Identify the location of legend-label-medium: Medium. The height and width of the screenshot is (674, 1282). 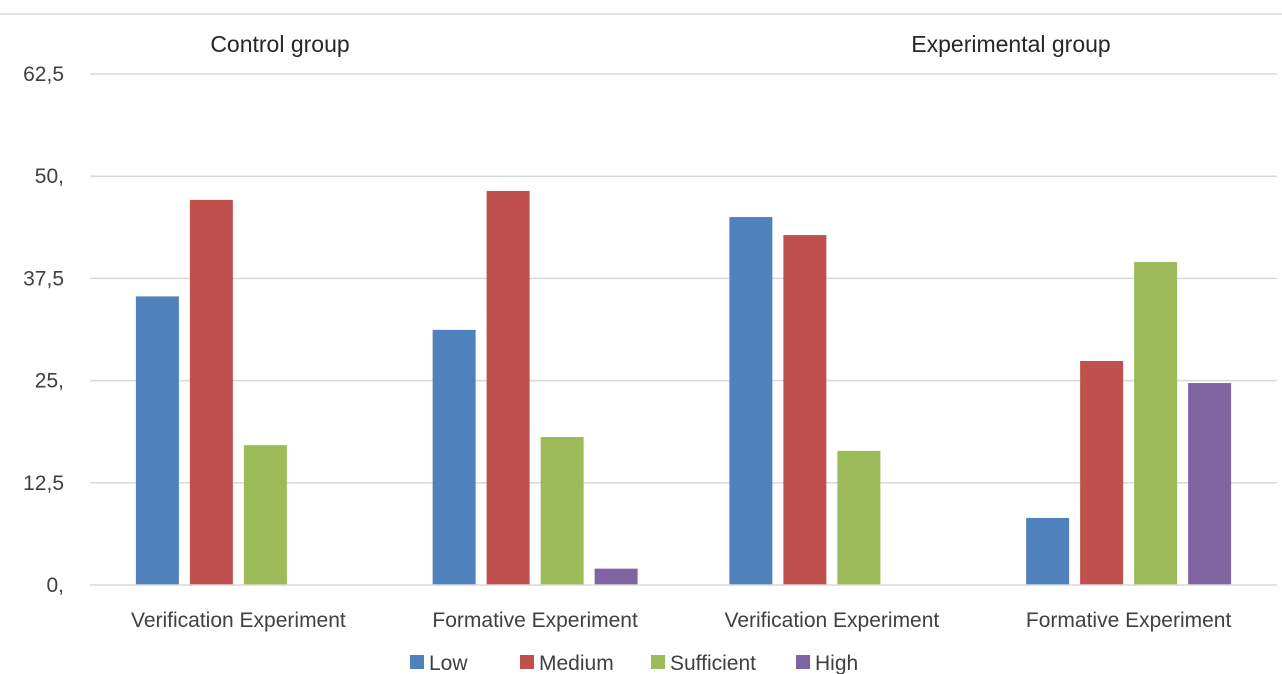
(576, 663).